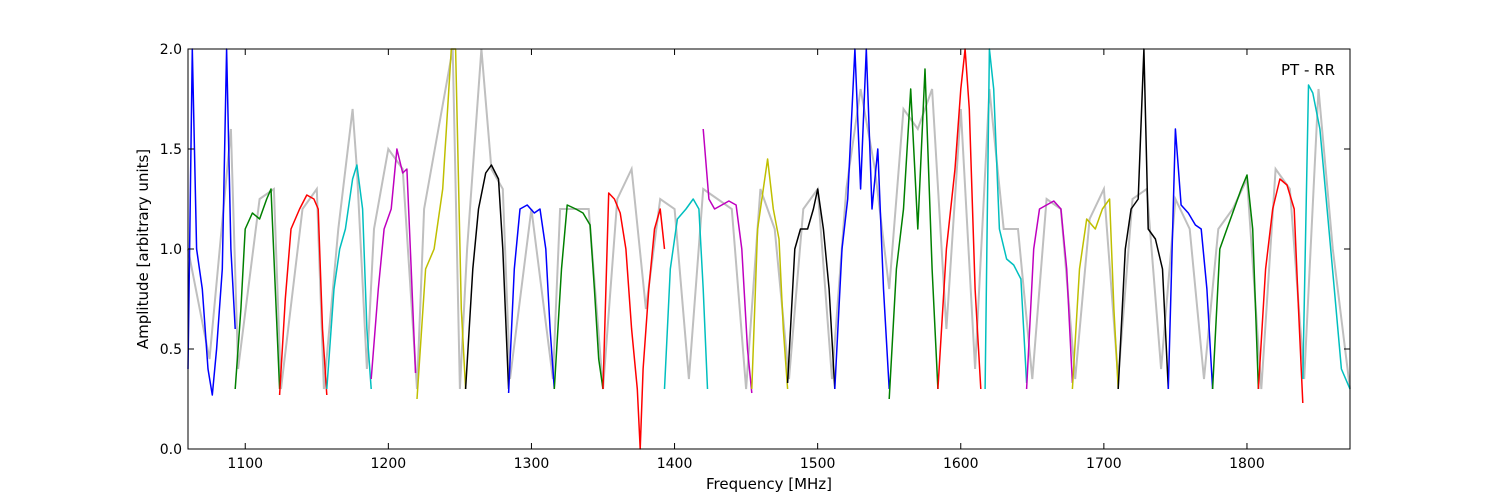  Describe the element at coordinates (245, 464) in the screenshot. I see `x-tick-label: 1100` at that location.